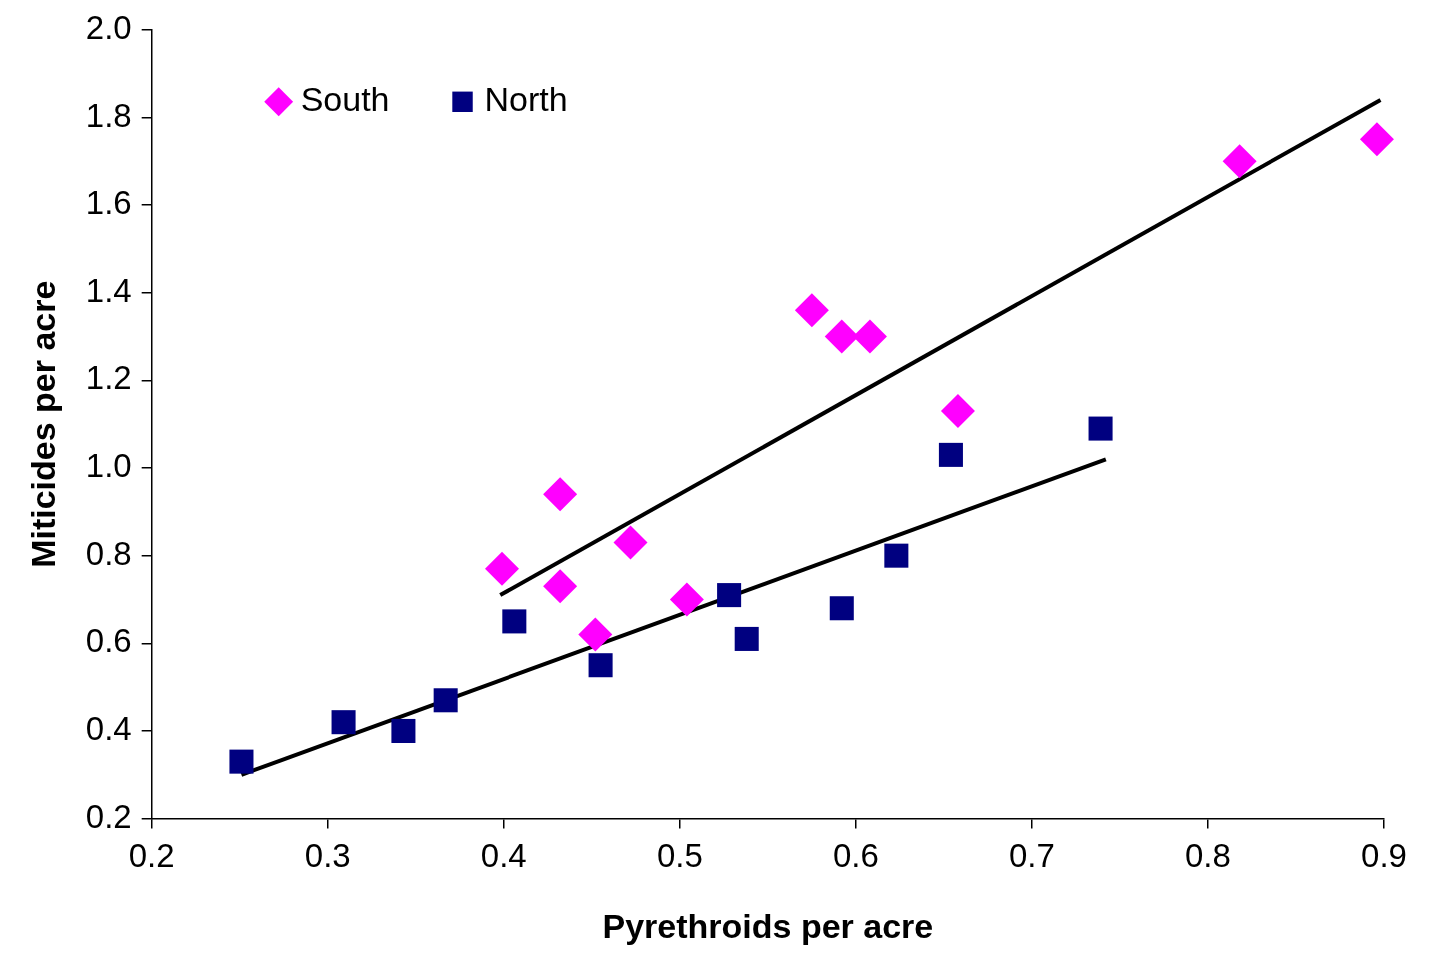 The width and height of the screenshot is (1429, 964). I want to click on y-tick-label: 1.0, so click(108, 466).